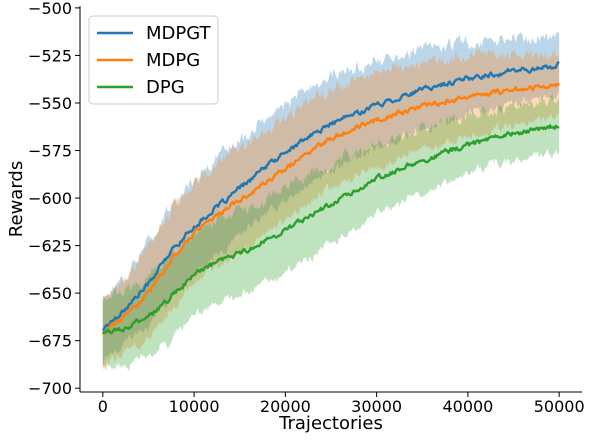 This screenshot has width=591, height=440. What do you see at coordinates (16, 199) in the screenshot?
I see `y-axis-title: Rewards` at bounding box center [16, 199].